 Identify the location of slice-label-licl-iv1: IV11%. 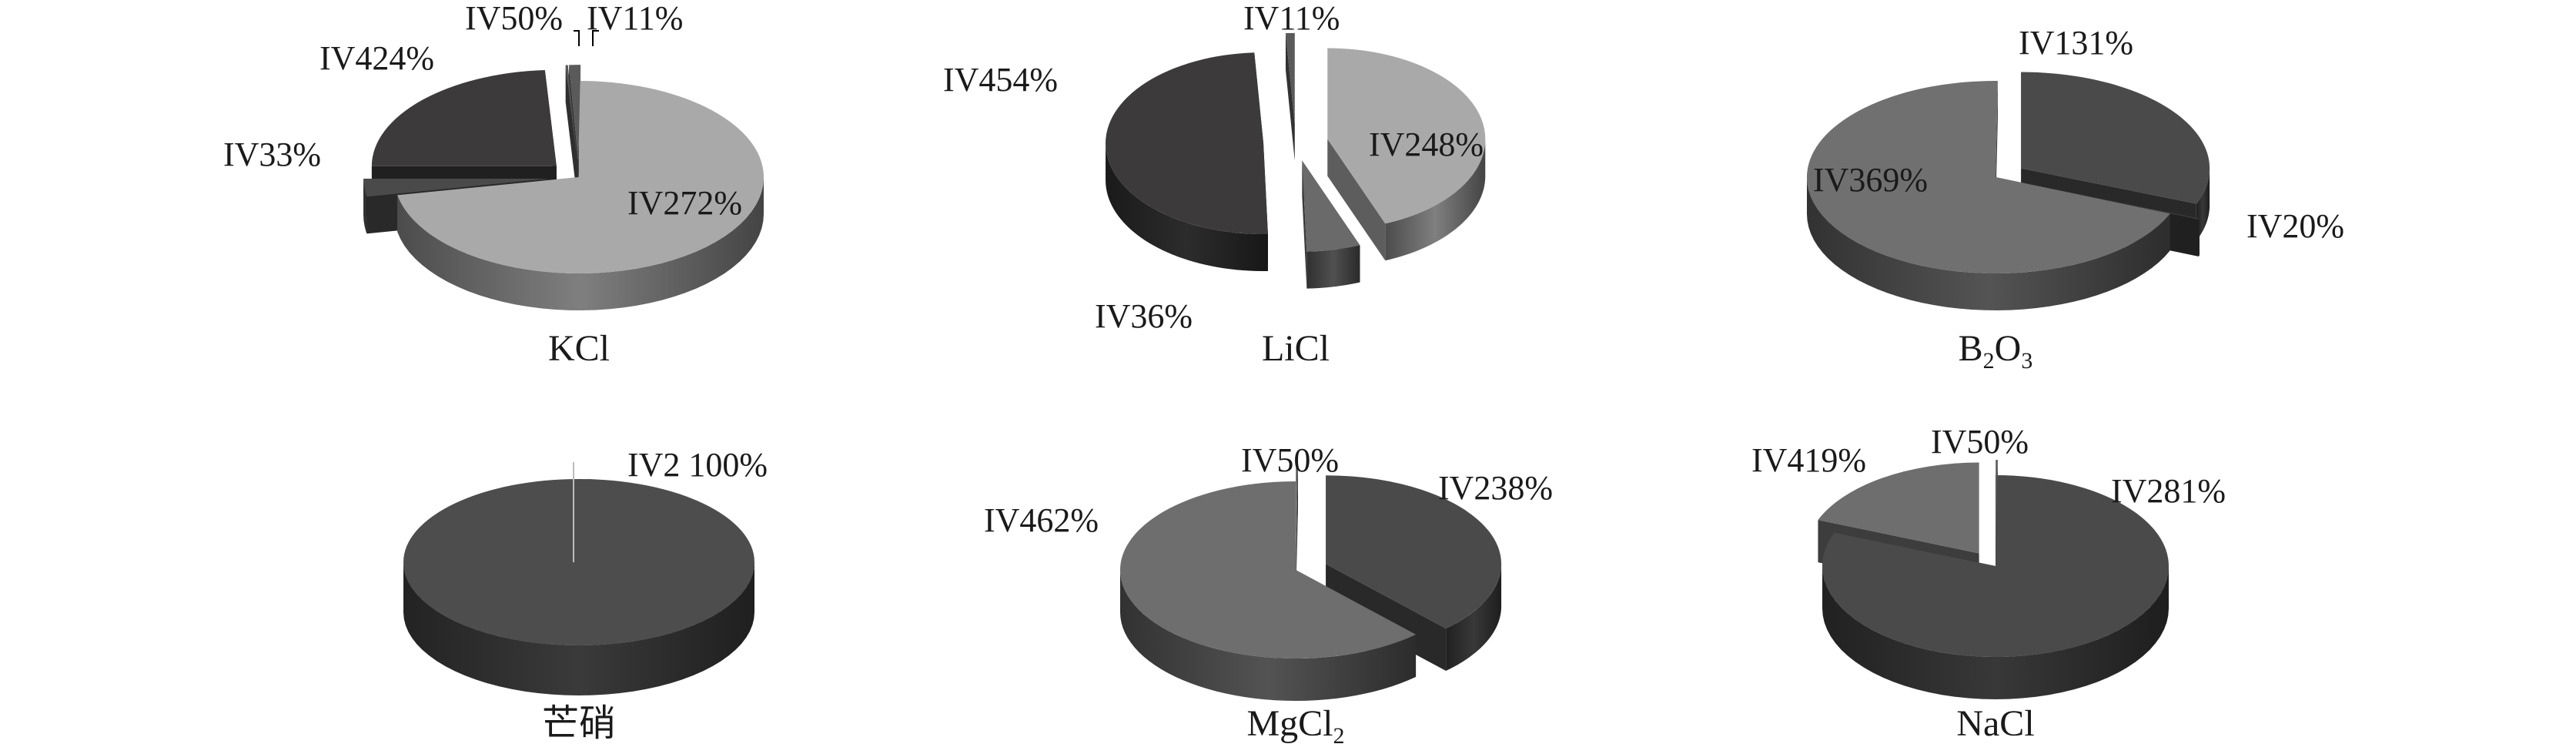
(1291, 18).